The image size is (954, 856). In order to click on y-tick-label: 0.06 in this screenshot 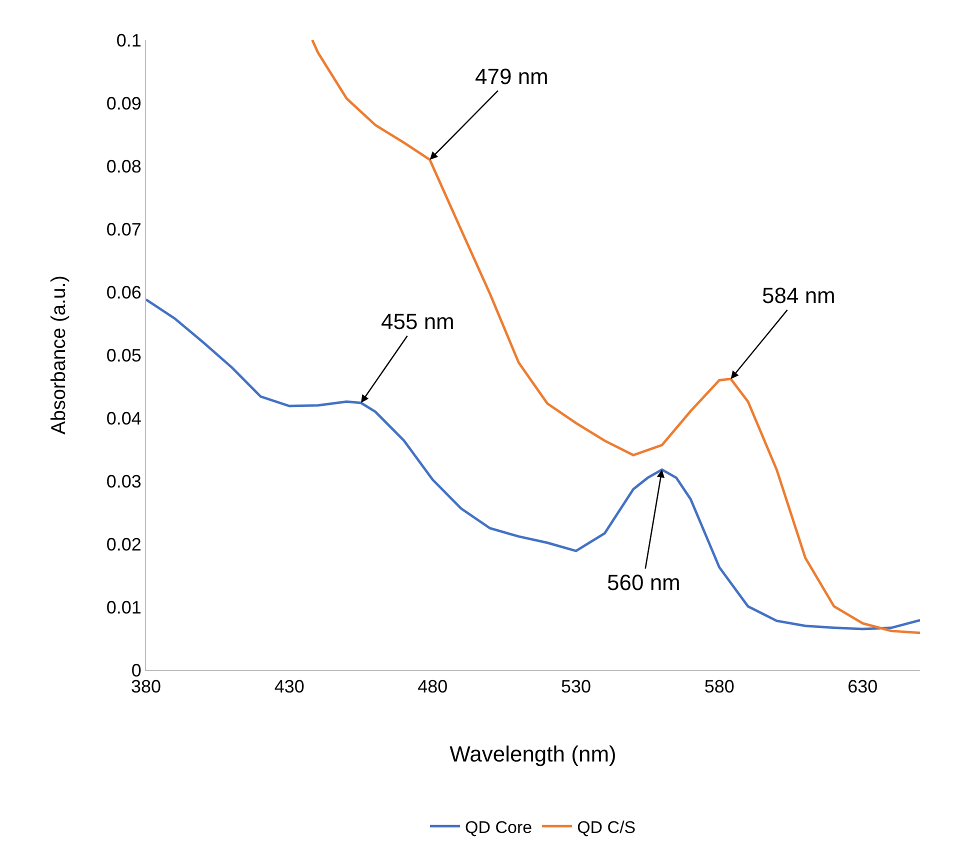, I will do `click(124, 292)`.